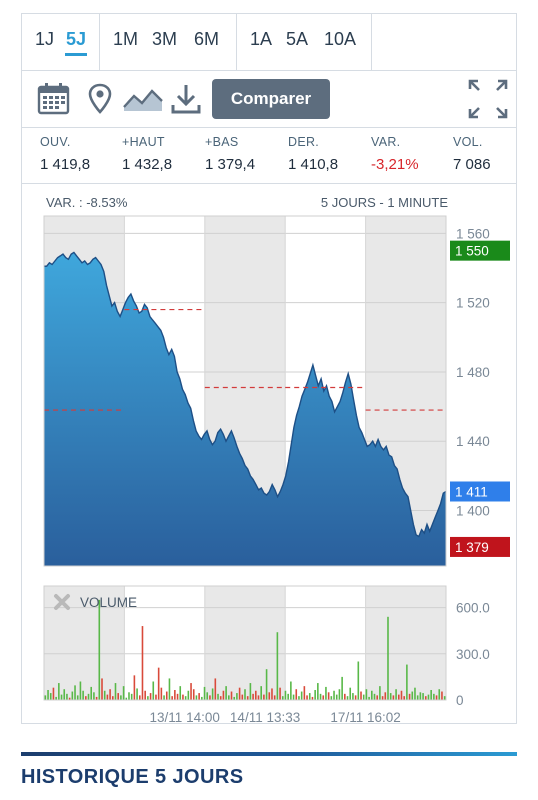 Image resolution: width=538 pixels, height=800 pixels. I want to click on period-5j-button: 5J, so click(76, 42).